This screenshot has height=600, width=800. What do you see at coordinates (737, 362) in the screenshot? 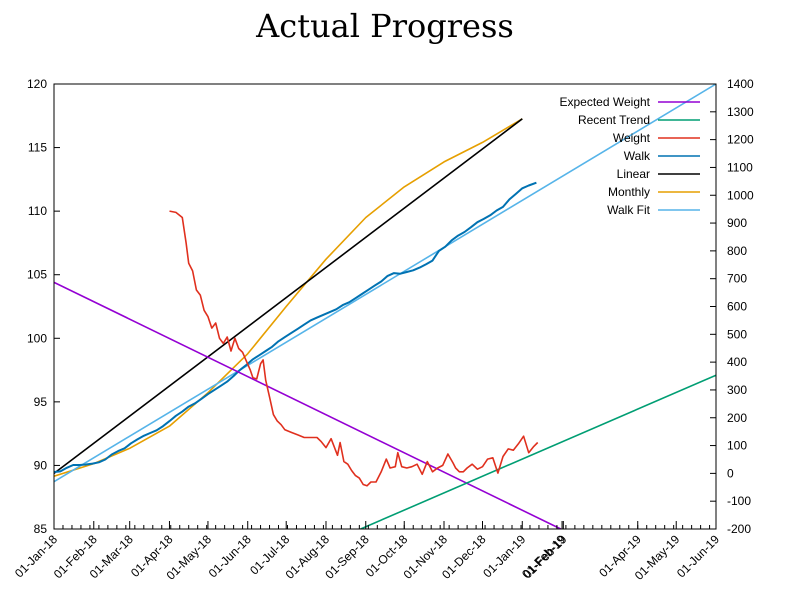
I see `right-tick-label: 400` at bounding box center [737, 362].